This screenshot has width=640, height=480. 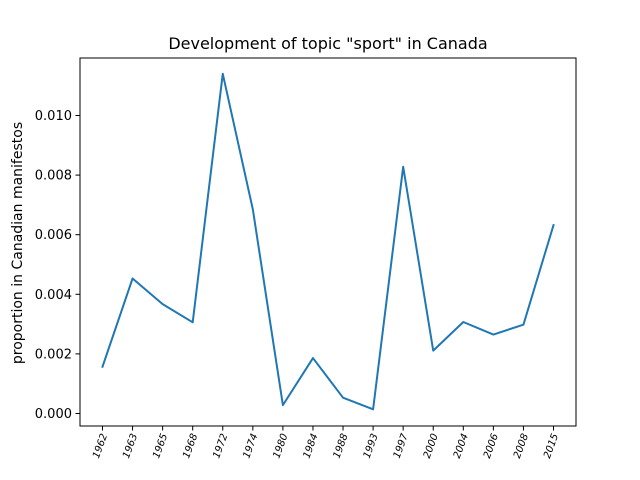 What do you see at coordinates (53, 354) in the screenshot?
I see `y-tick-label: 0.002` at bounding box center [53, 354].